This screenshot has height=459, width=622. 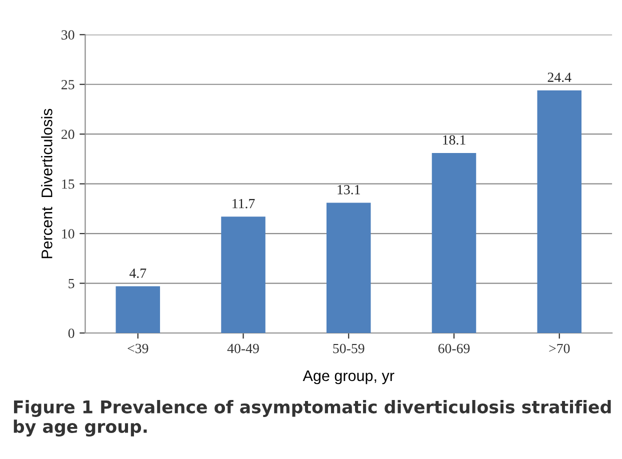 I want to click on y-tick-label: 20, so click(x=68, y=135).